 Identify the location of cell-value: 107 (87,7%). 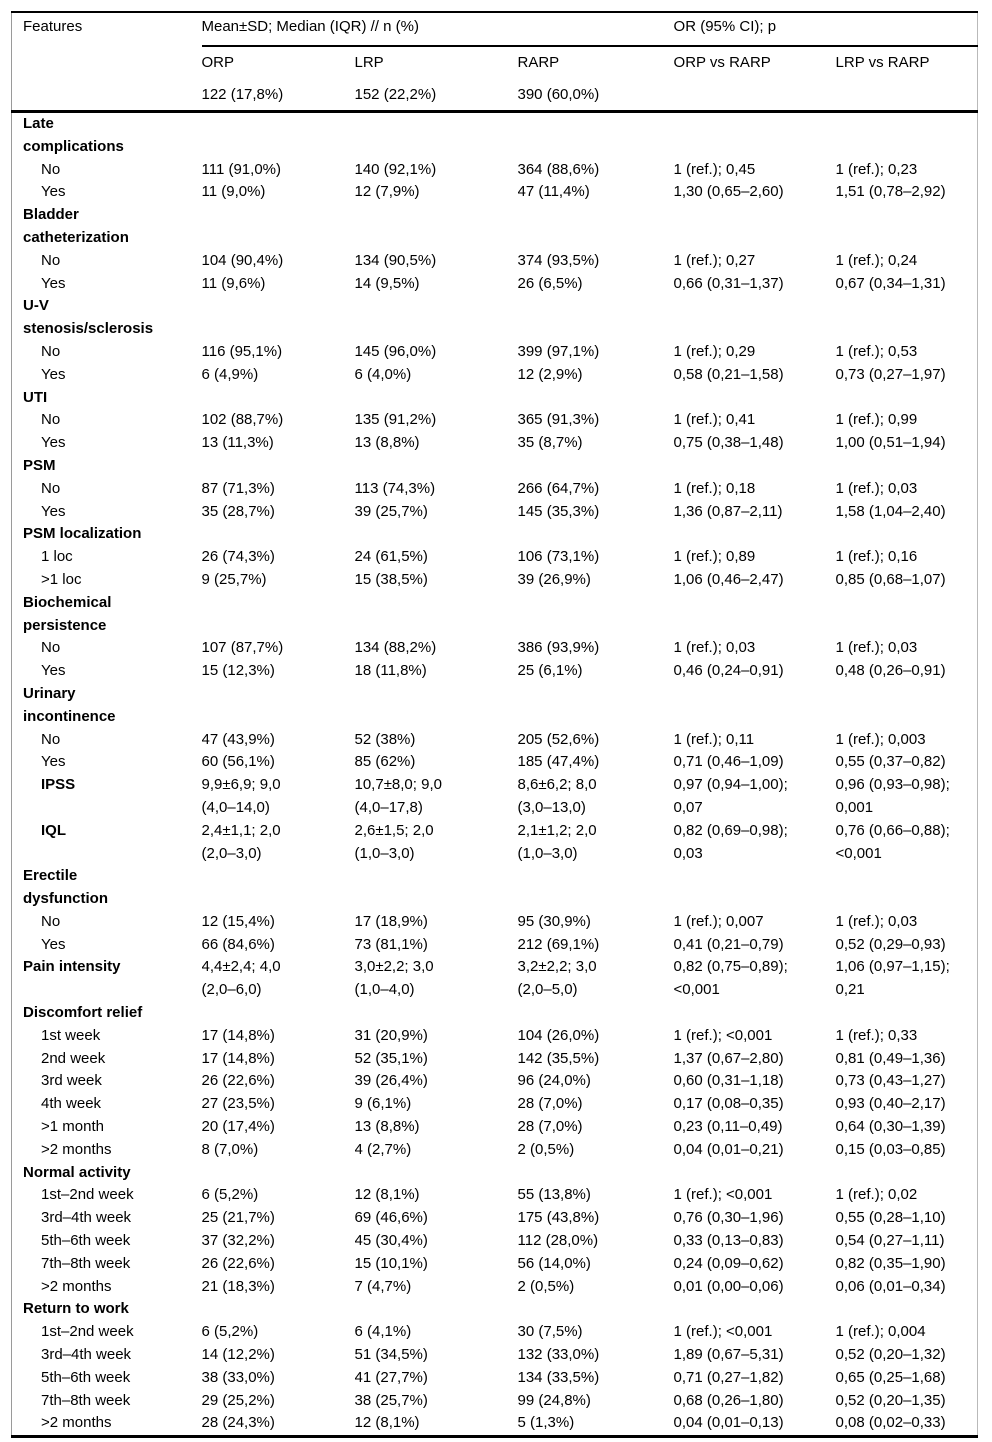
(242, 648).